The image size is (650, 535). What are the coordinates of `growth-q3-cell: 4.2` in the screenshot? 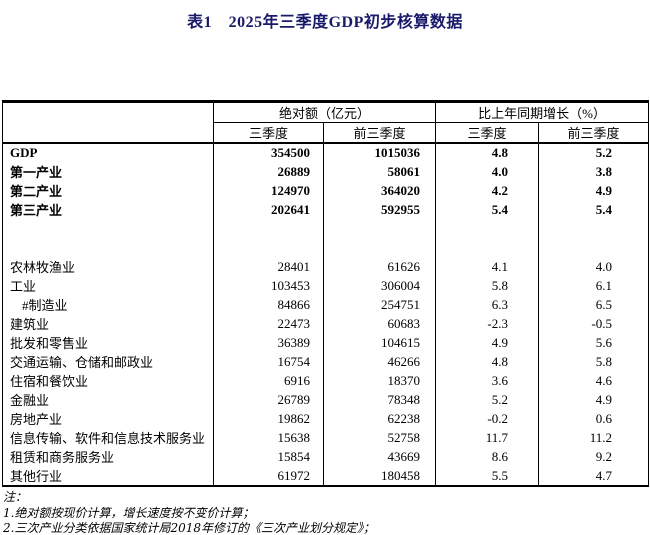 It's located at (487, 190).